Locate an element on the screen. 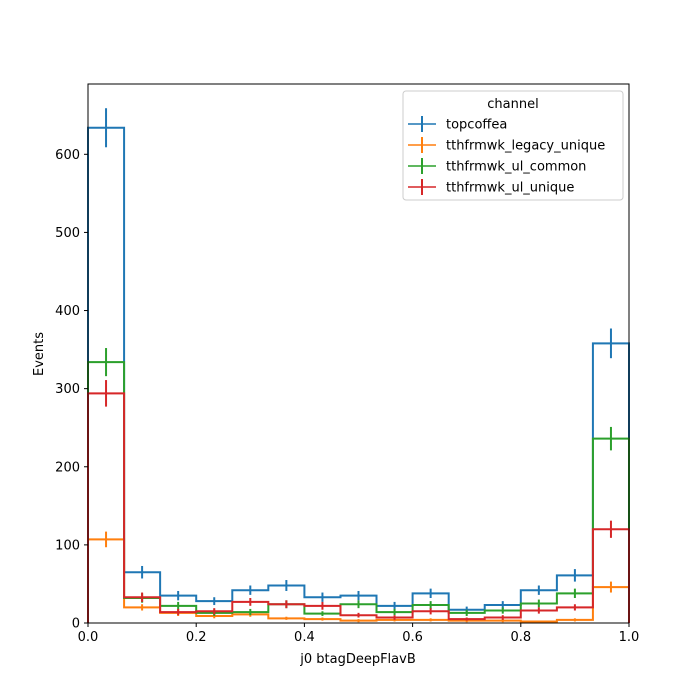 This screenshot has height=700, width=700. legend-label: topcoffea is located at coordinates (476, 125).